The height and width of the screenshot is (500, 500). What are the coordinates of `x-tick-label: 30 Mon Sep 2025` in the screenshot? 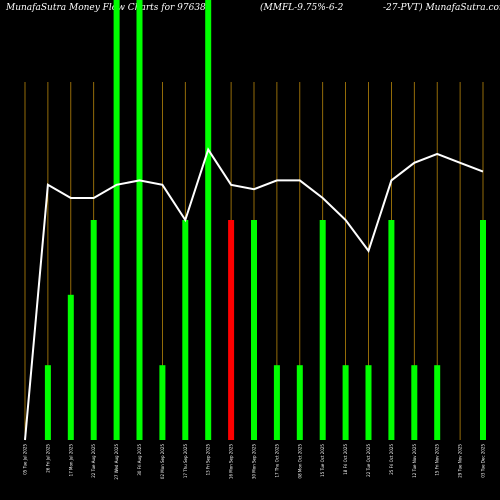 It's located at (254, 462).